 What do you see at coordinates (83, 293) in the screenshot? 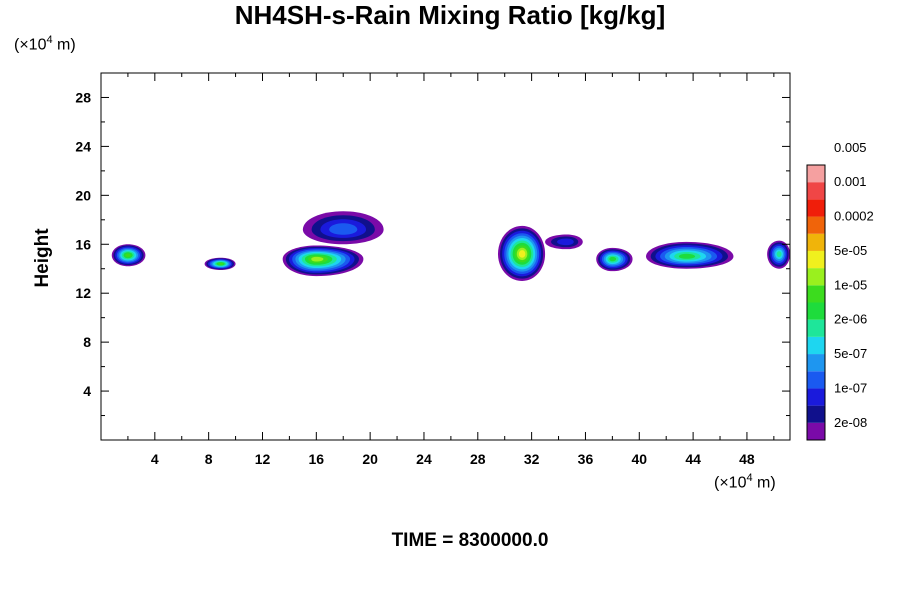
I see `y-tick-label: 12` at bounding box center [83, 293].